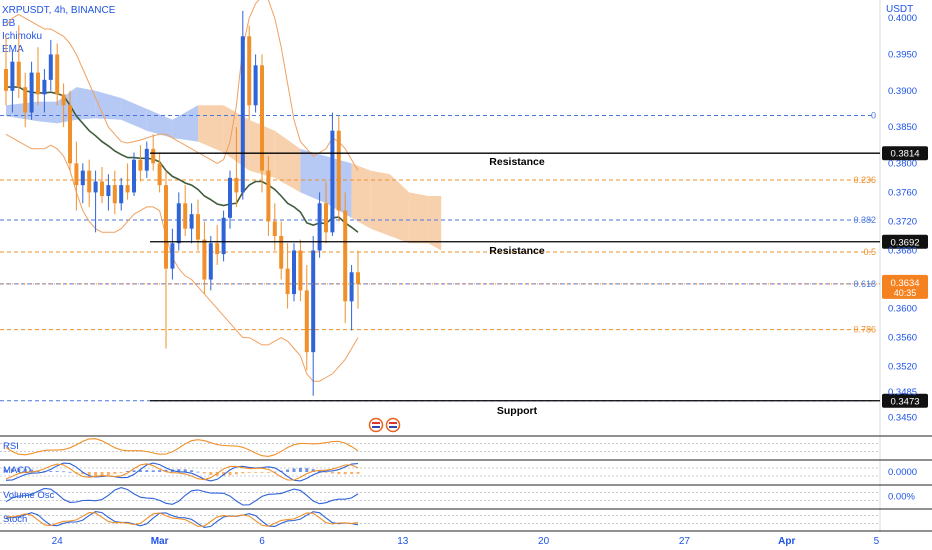 This screenshot has height=550, width=932. Describe the element at coordinates (905, 293) in the screenshot. I see `candle-countdown: 40:35` at that location.